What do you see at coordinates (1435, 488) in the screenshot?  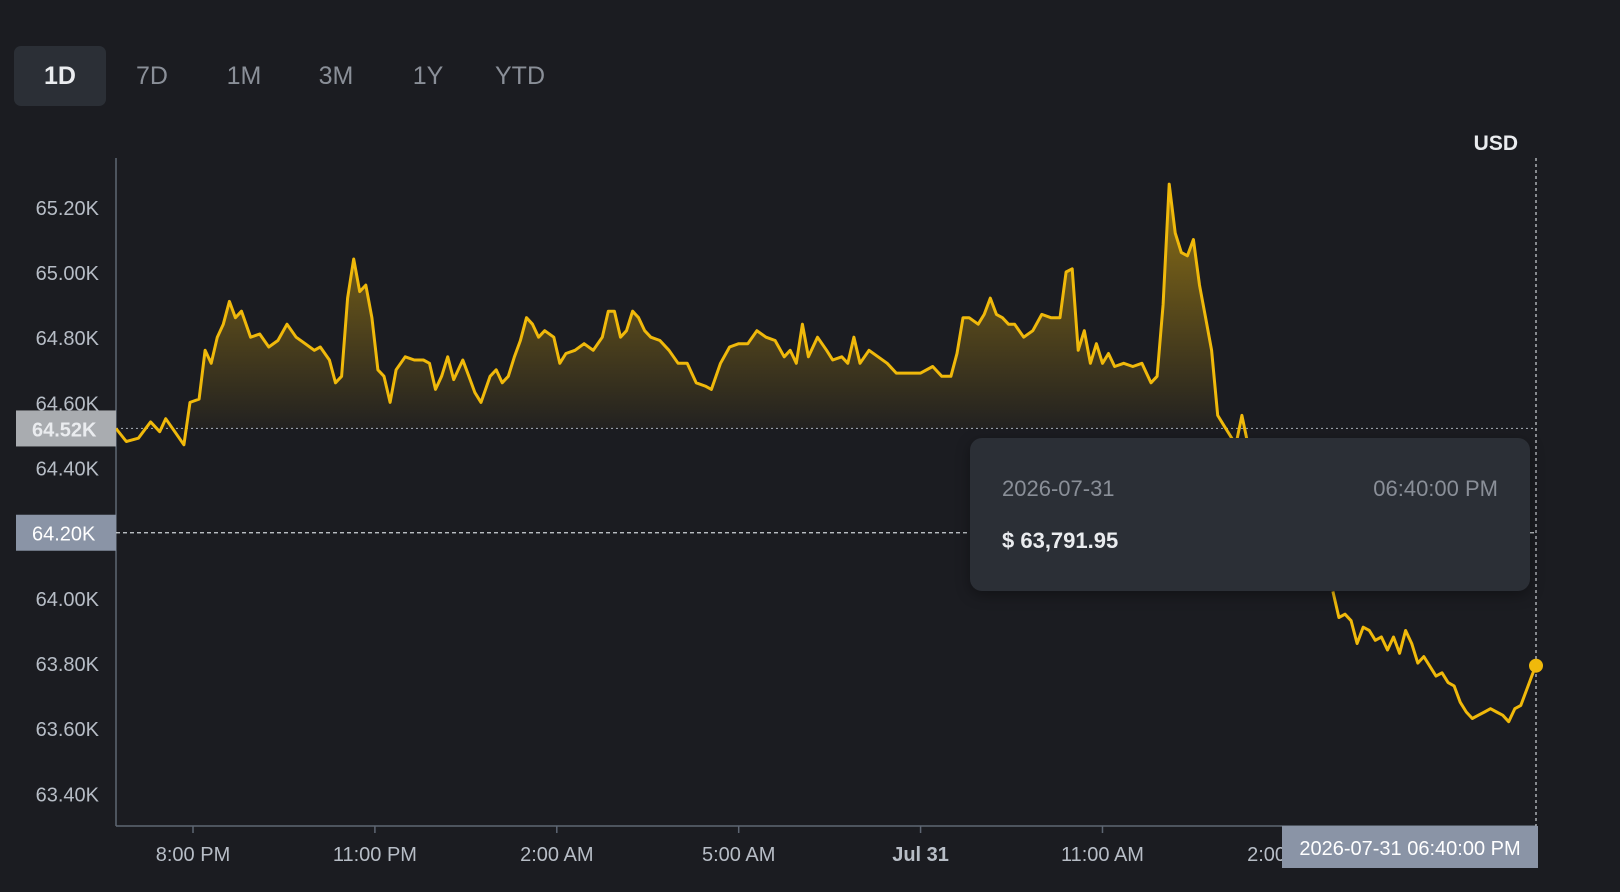 I see `tooltip-time: 06:40:00 PM` at bounding box center [1435, 488].